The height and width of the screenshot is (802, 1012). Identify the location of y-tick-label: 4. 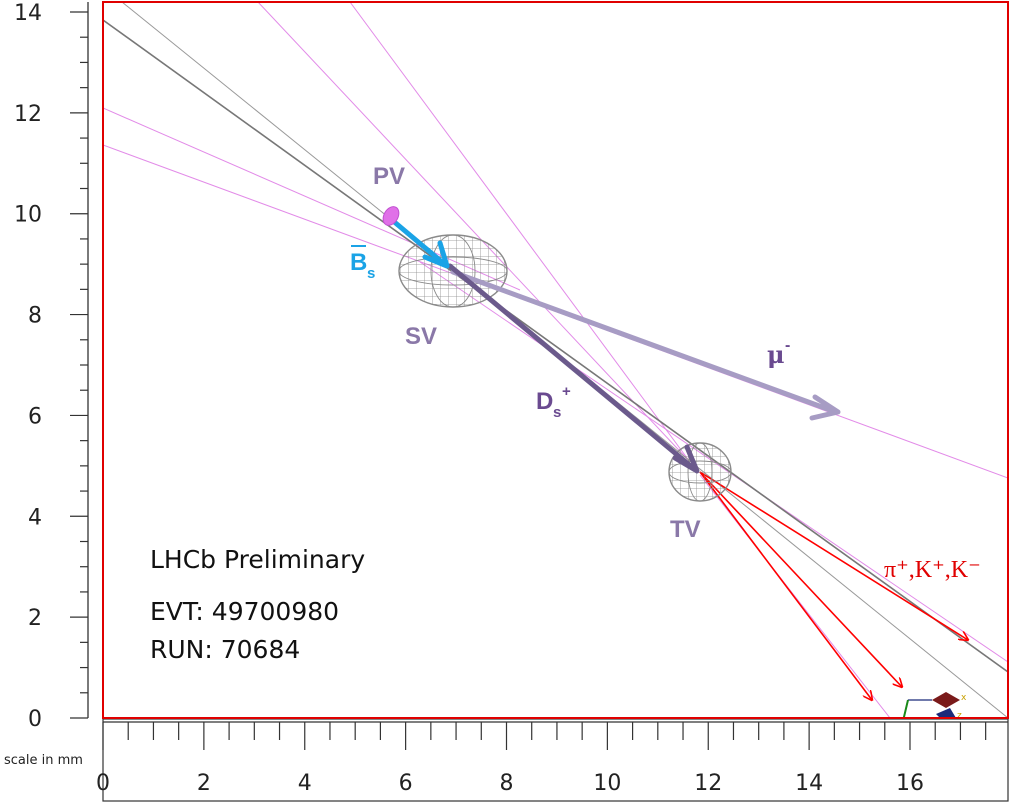
(35, 517).